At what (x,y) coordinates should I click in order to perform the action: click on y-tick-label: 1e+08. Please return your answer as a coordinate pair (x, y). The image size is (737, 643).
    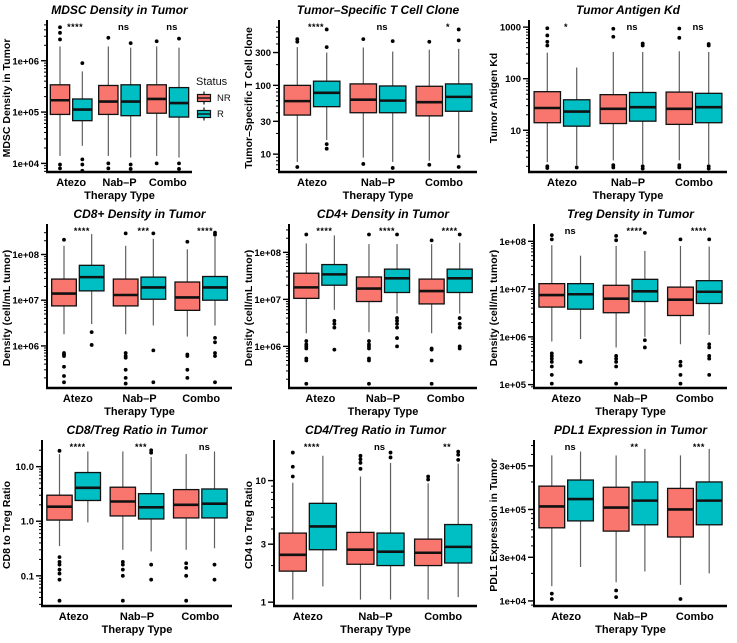
    Looking at the image, I should click on (512, 242).